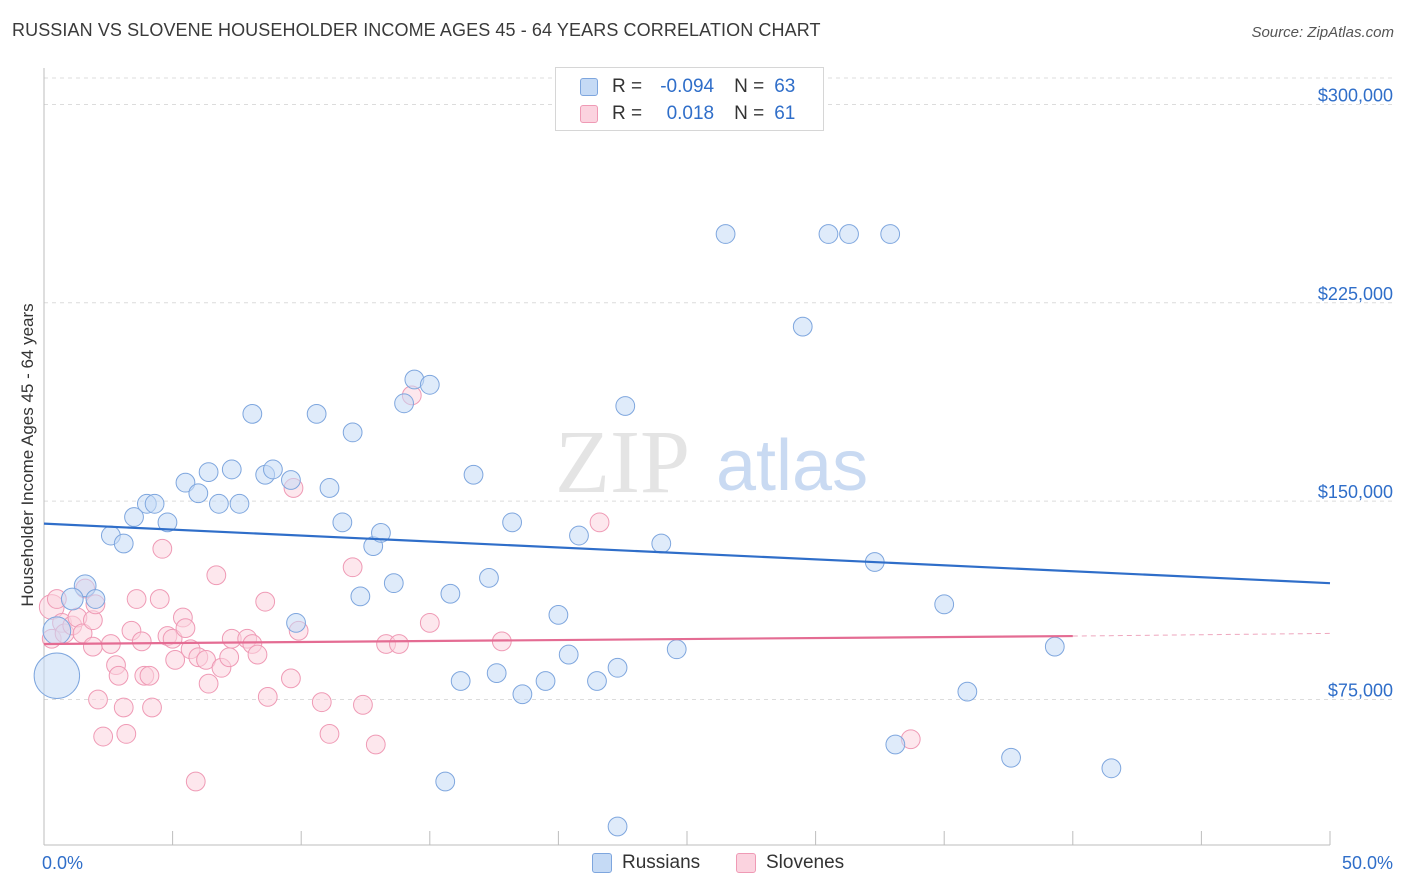 This screenshot has width=1406, height=892. I want to click on russians-legend-swatch, so click(602, 863).